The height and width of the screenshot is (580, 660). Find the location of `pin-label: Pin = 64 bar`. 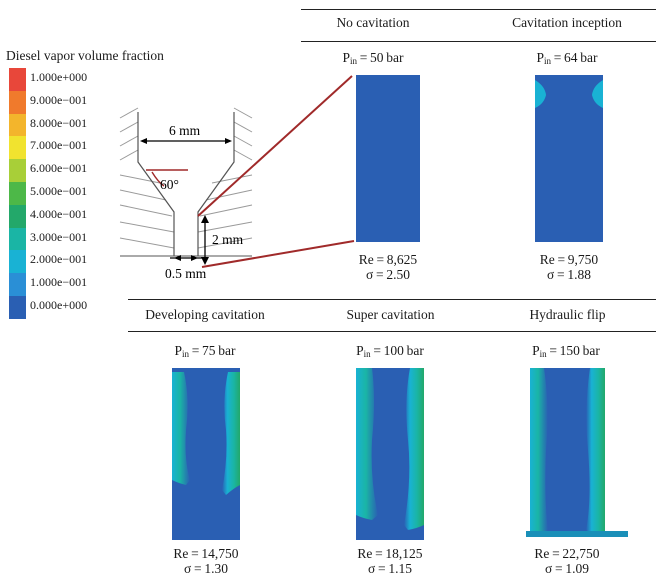

pin-label: Pin = 64 bar is located at coordinates (567, 58).